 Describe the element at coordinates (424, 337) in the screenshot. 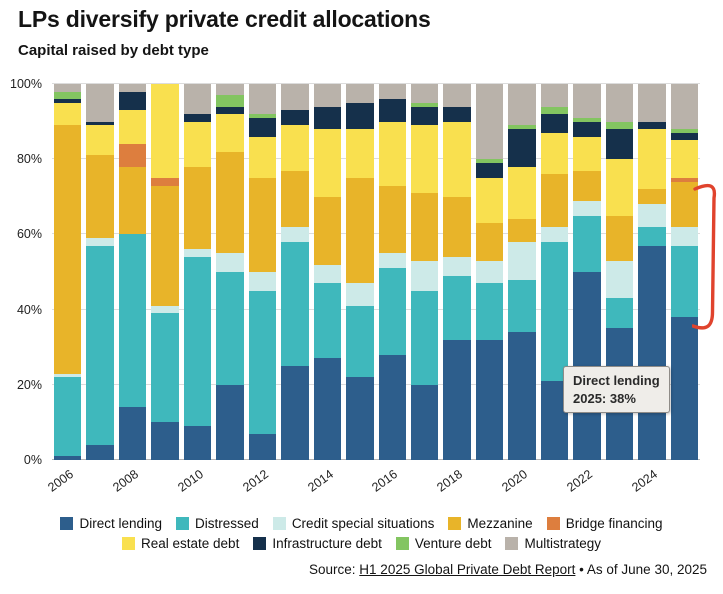

I see `segment-2017-distressed` at that location.